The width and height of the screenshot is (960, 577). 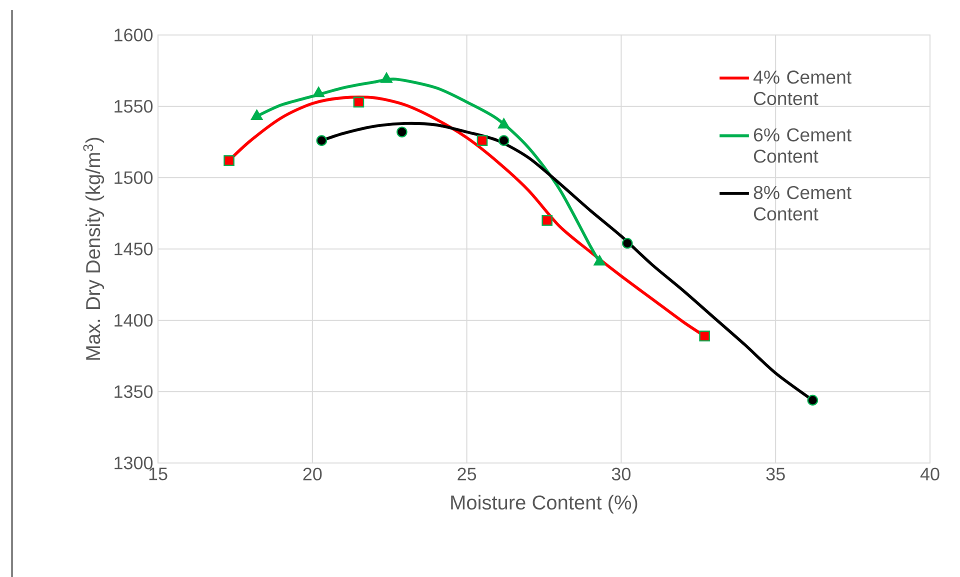 I want to click on y-tick-label: 1350, so click(x=133, y=391).